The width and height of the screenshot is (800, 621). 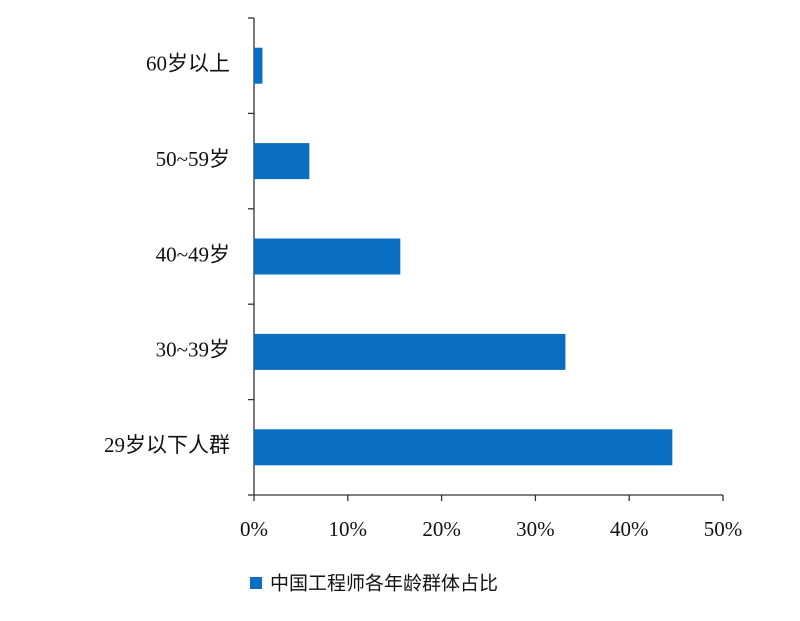 What do you see at coordinates (193, 350) in the screenshot?
I see `y-tick-label: 30~39岁` at bounding box center [193, 350].